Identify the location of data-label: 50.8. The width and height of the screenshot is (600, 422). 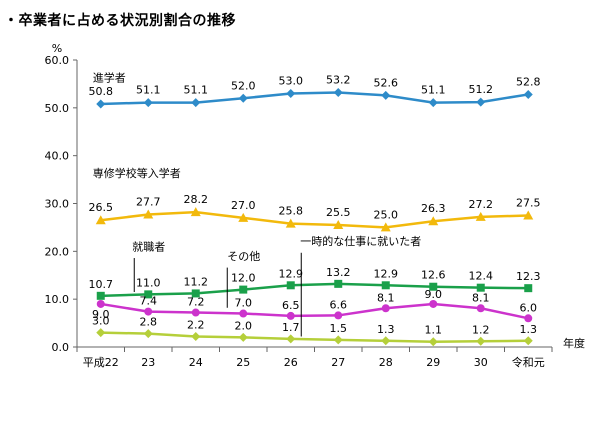
(101, 91).